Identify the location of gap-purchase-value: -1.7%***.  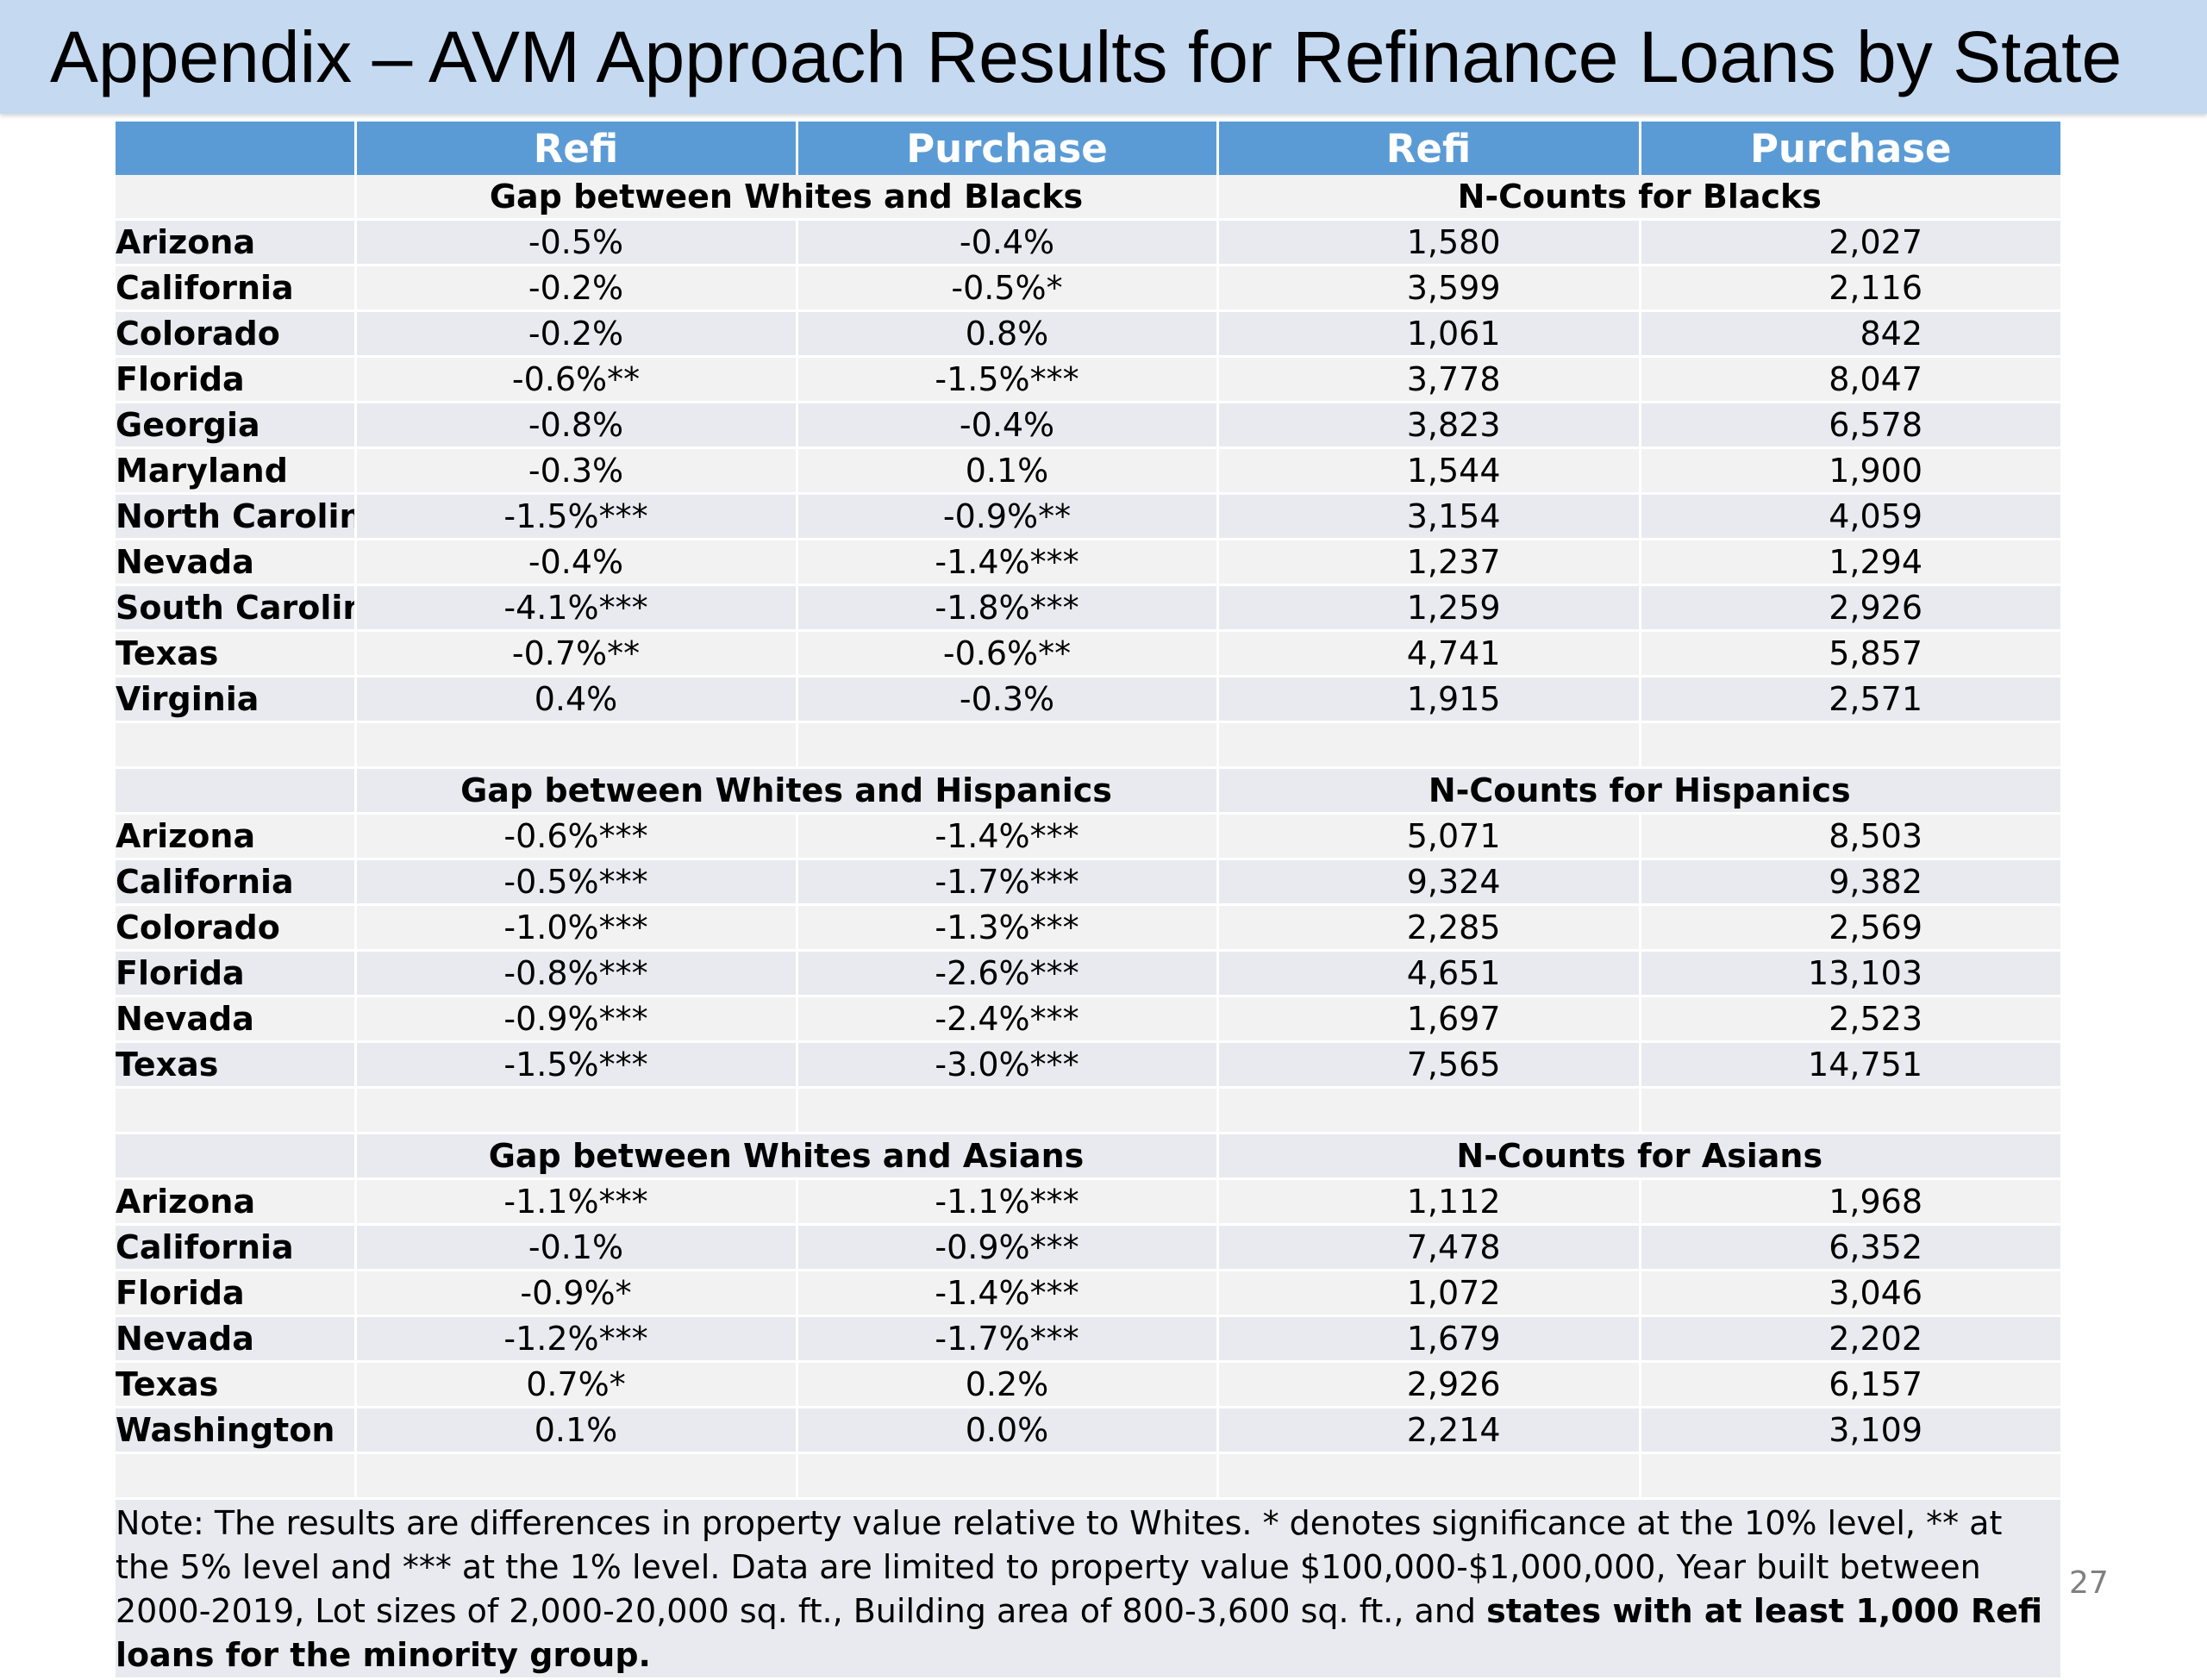
(1006, 1339).